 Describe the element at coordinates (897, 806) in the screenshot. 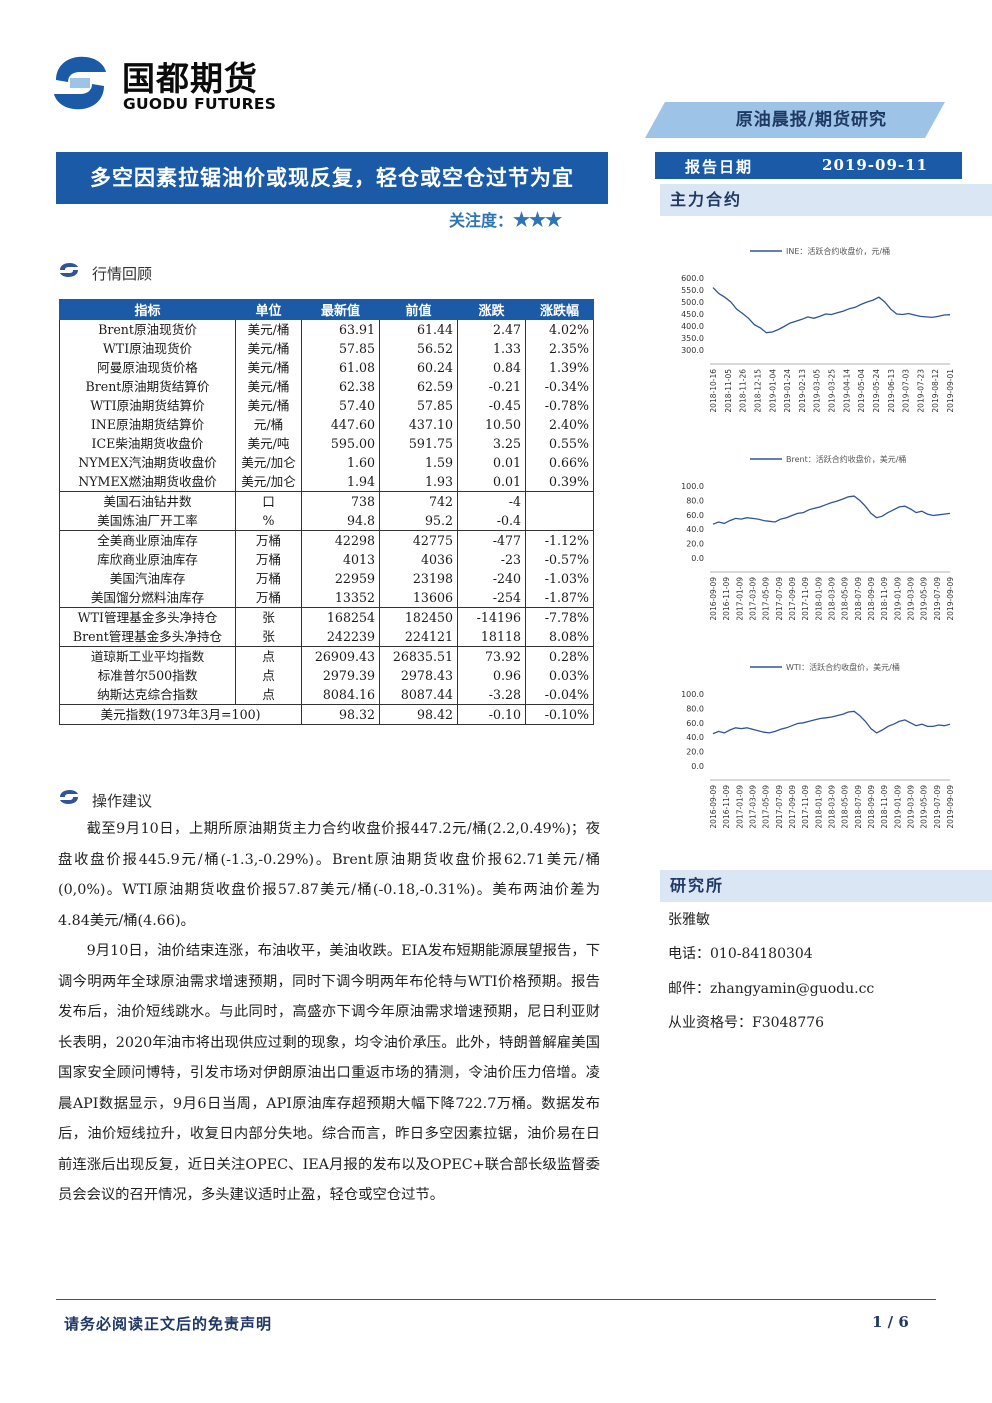

I see `x-tick-label: 2019-01-09` at that location.